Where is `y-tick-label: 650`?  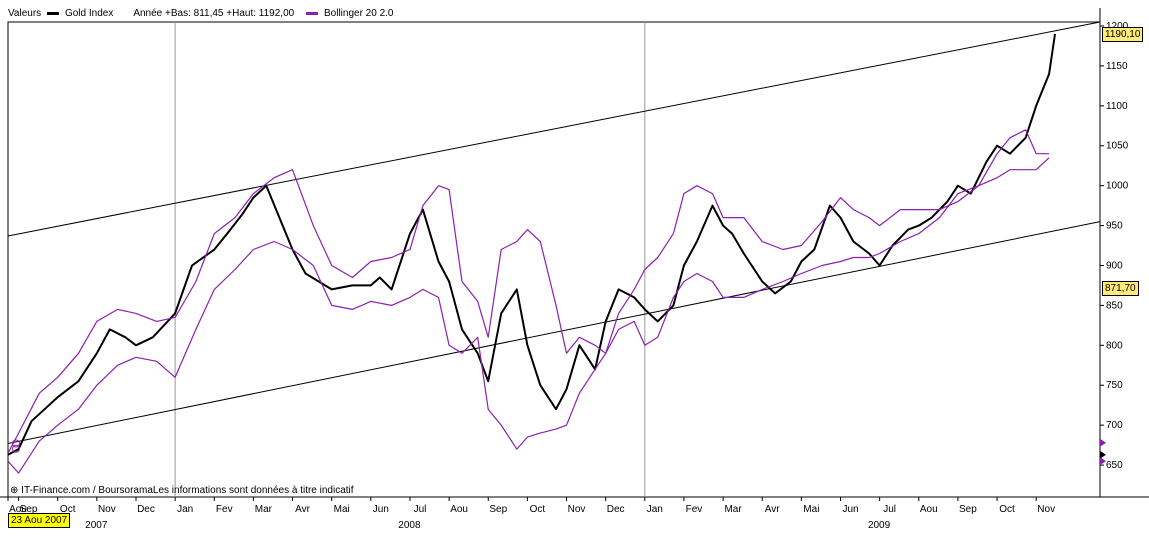
y-tick-label: 650 is located at coordinates (1114, 465).